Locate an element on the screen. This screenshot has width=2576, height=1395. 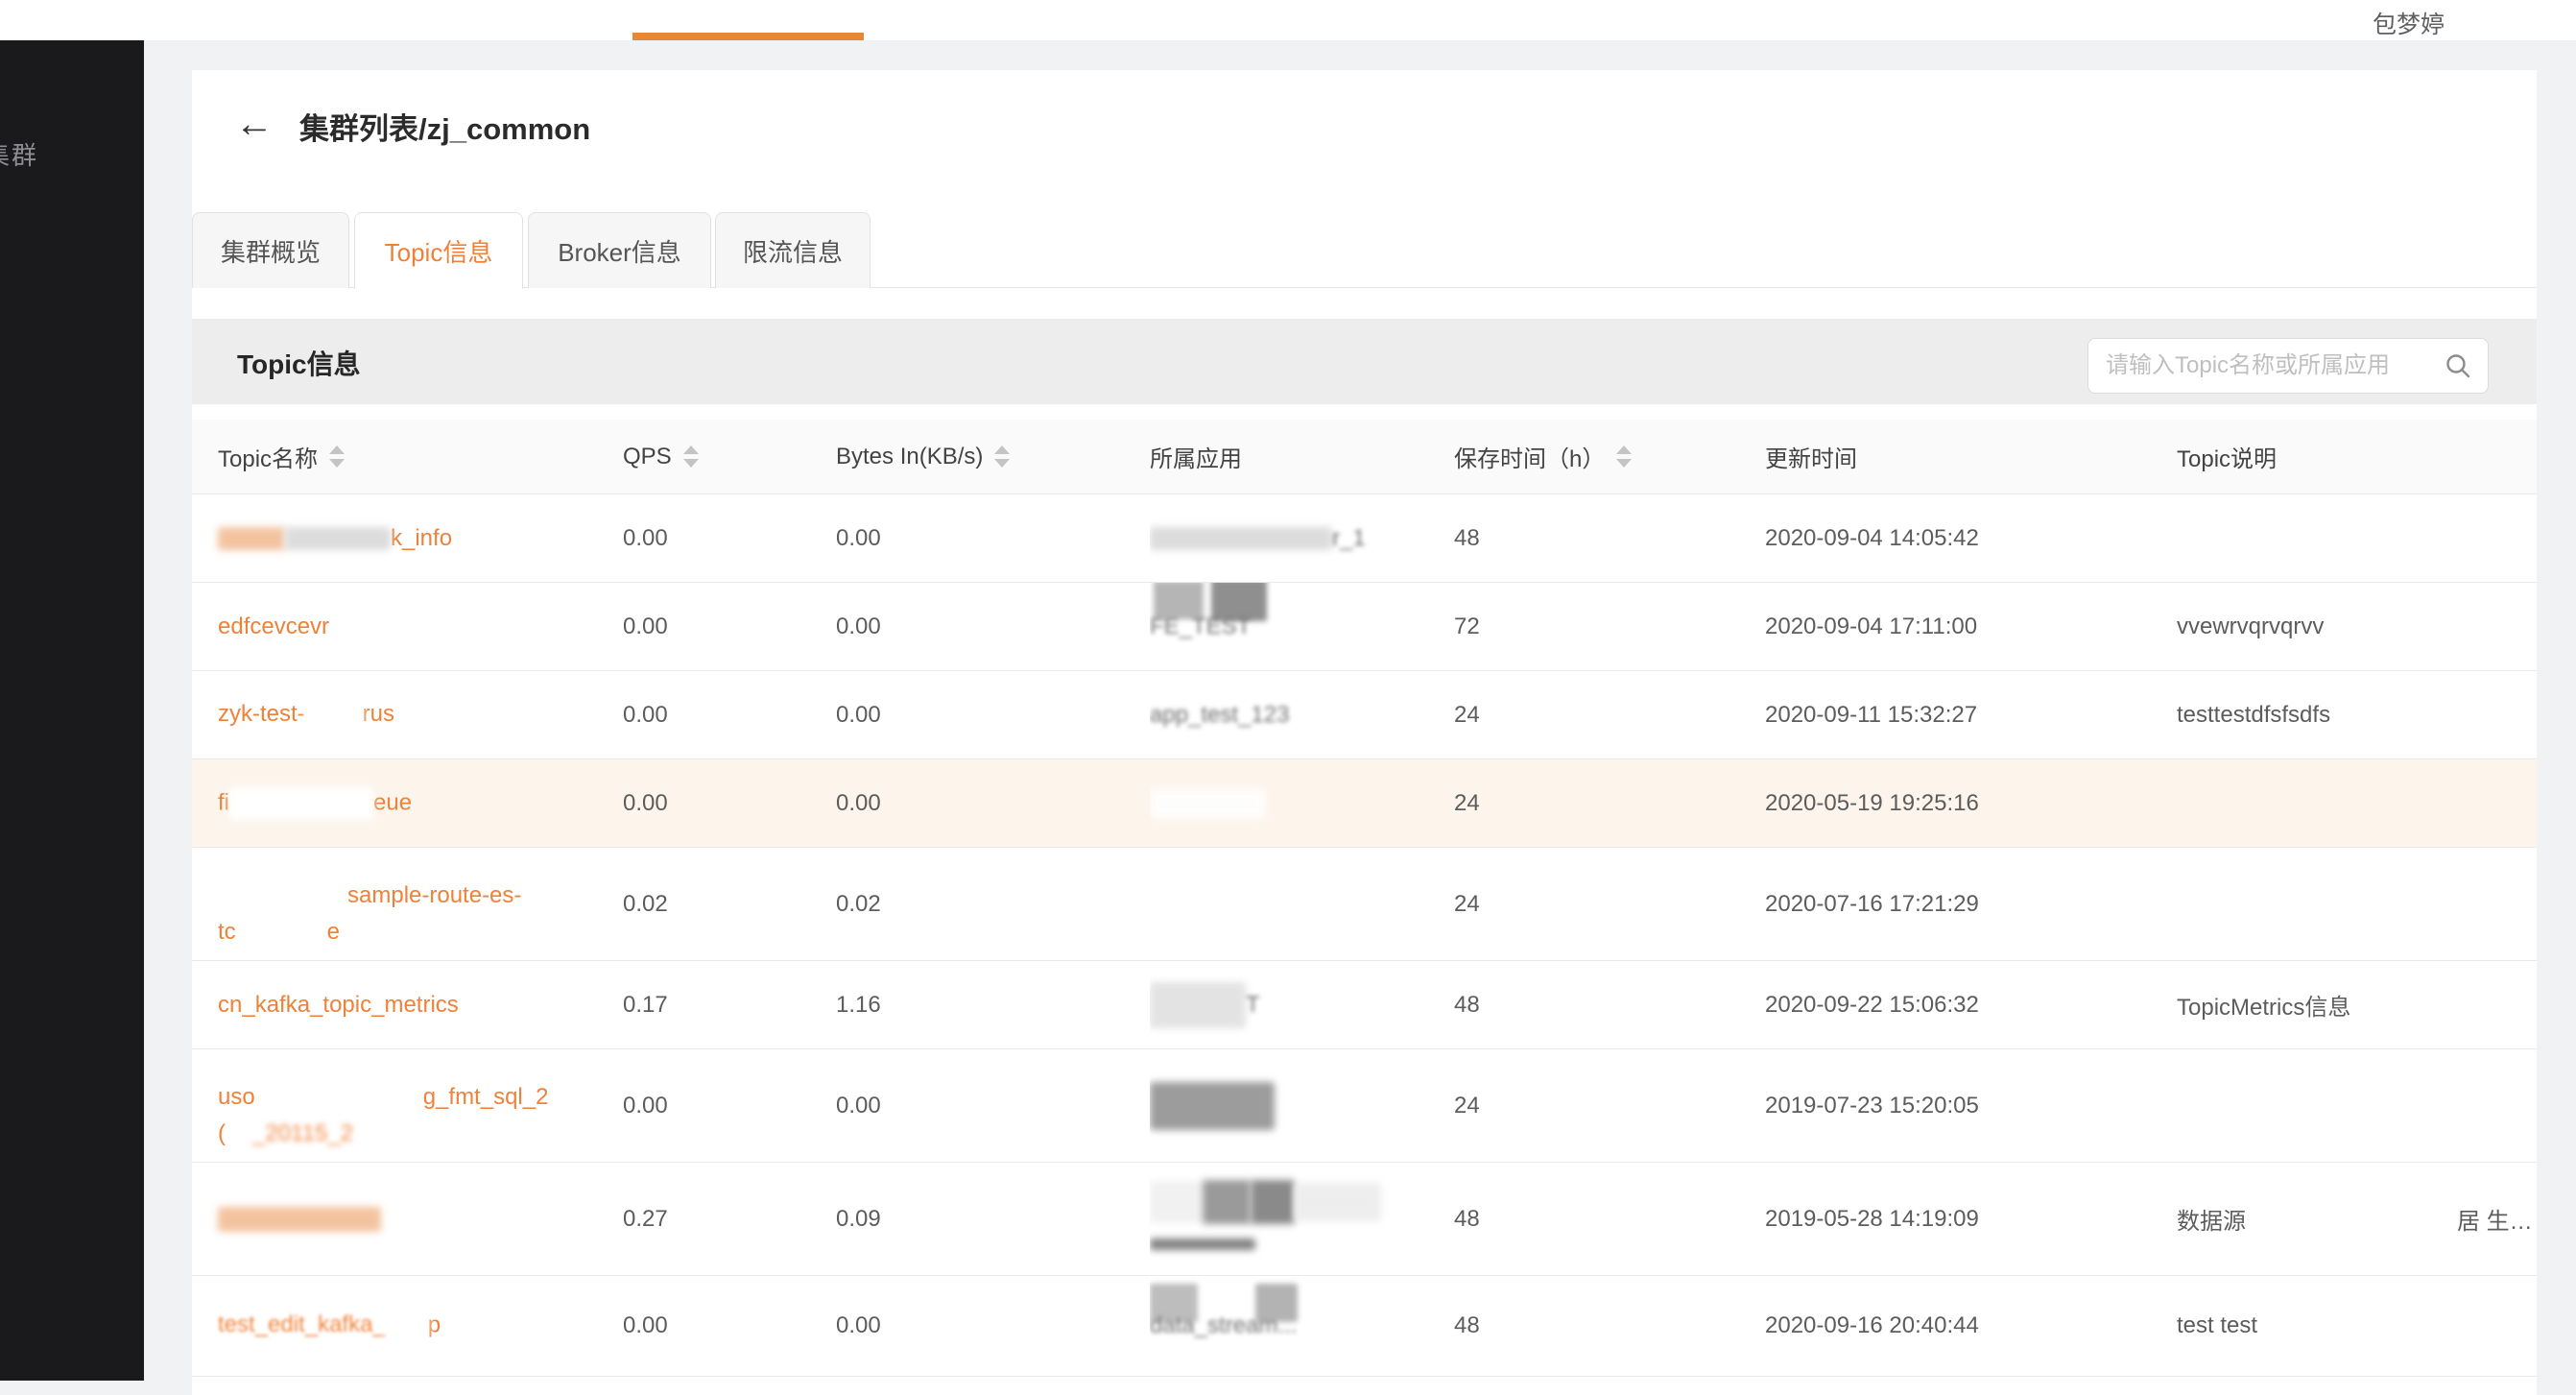
app-value: app_test_123 is located at coordinates (1220, 715).